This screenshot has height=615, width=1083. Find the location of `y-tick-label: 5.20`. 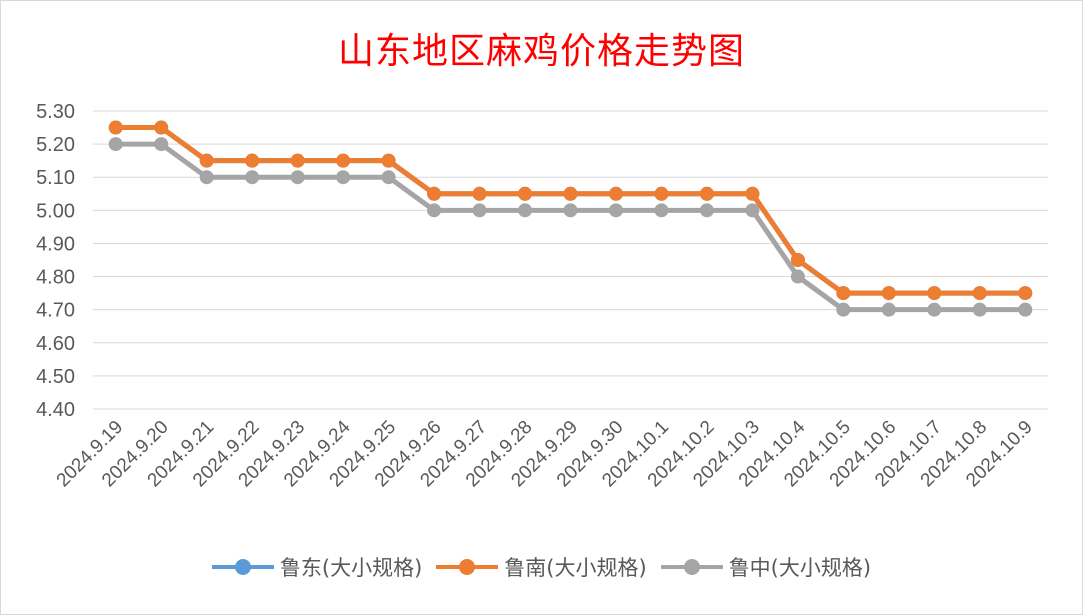

y-tick-label: 5.20 is located at coordinates (55, 145).